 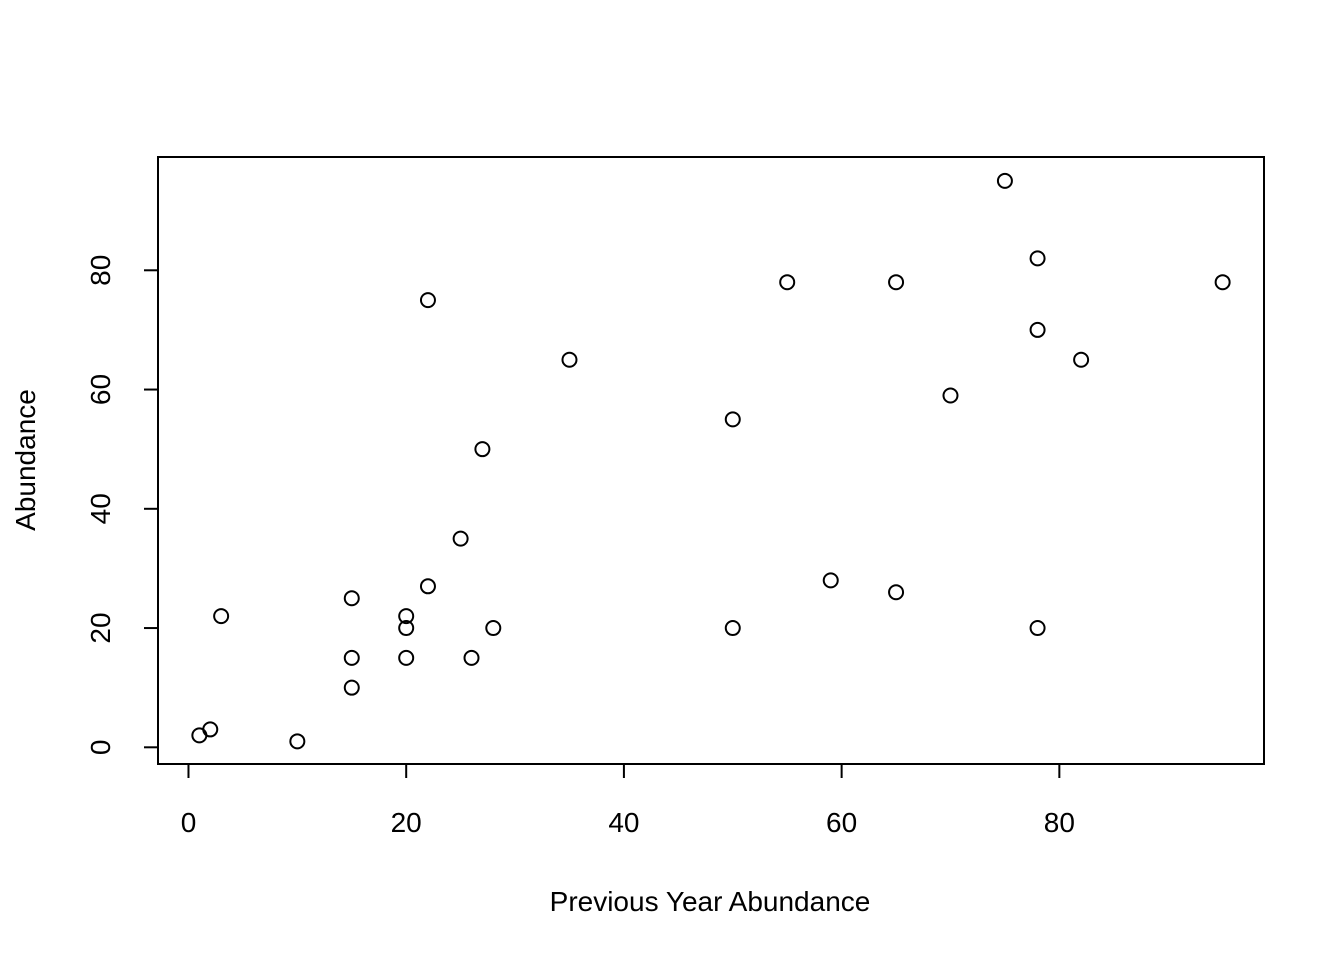 I want to click on y-tick-label: 60, so click(x=100, y=389).